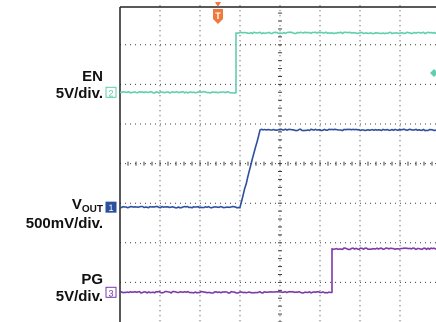 Image resolution: width=436 pixels, height=322 pixels. I want to click on en-scale: 5V/div., so click(79, 93).